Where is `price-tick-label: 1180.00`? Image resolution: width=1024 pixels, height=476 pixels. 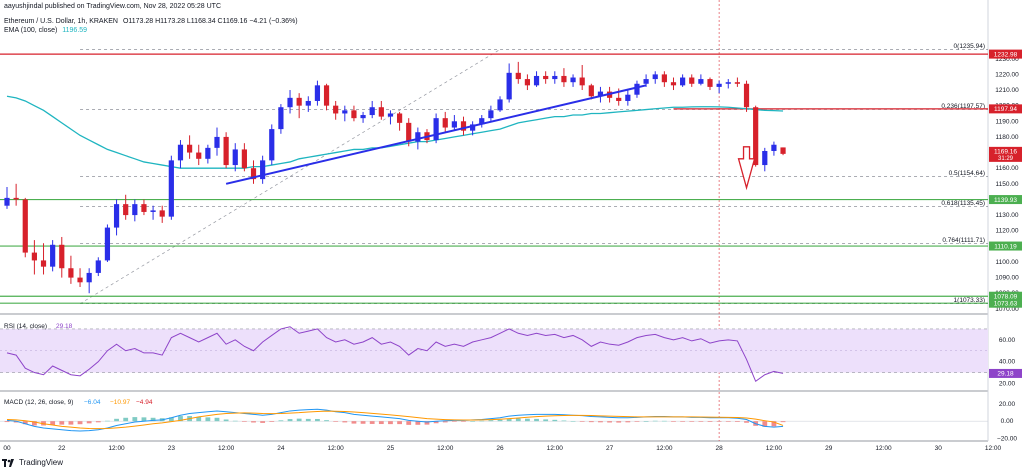 price-tick-label: 1180.00 is located at coordinates (1006, 137).